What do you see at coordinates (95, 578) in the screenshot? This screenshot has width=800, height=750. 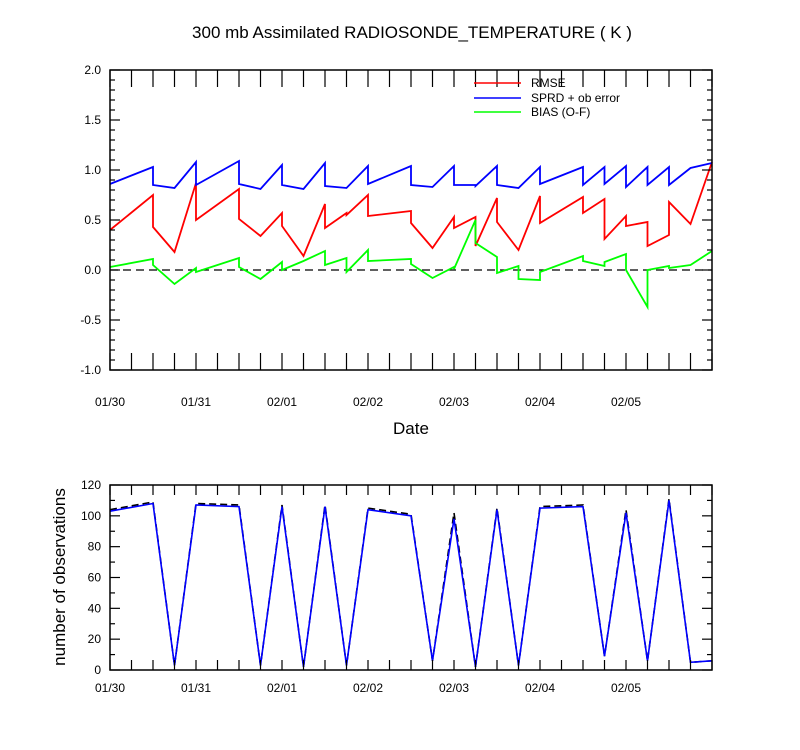 I see `y-tick-label: 60` at bounding box center [95, 578].